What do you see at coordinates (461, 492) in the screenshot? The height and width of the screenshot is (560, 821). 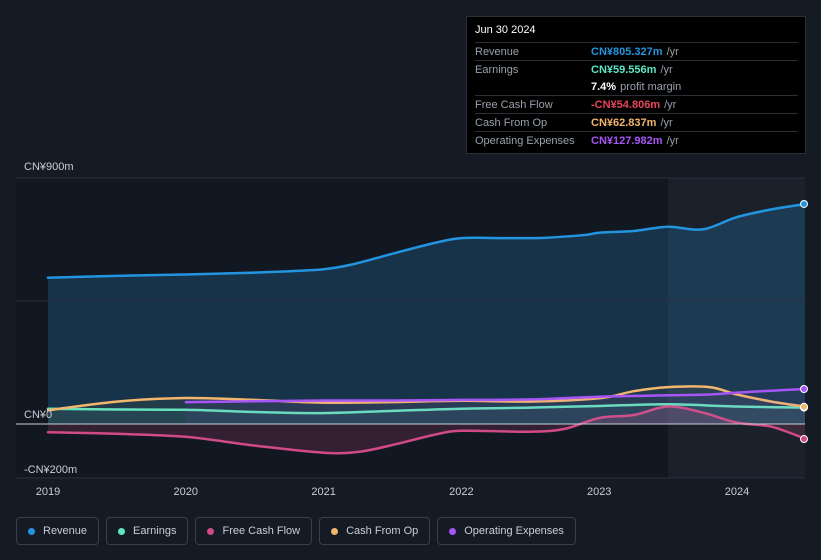 I see `x-tick-label: 2022` at bounding box center [461, 492].